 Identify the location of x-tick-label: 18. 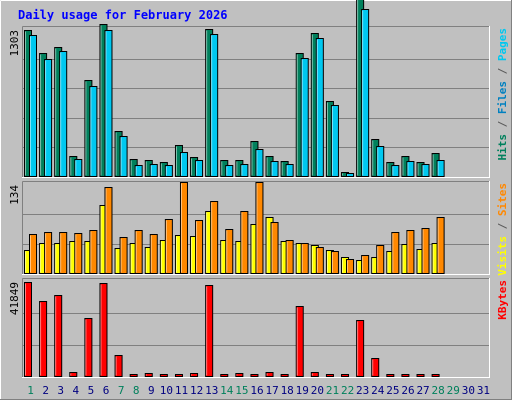
(287, 390).